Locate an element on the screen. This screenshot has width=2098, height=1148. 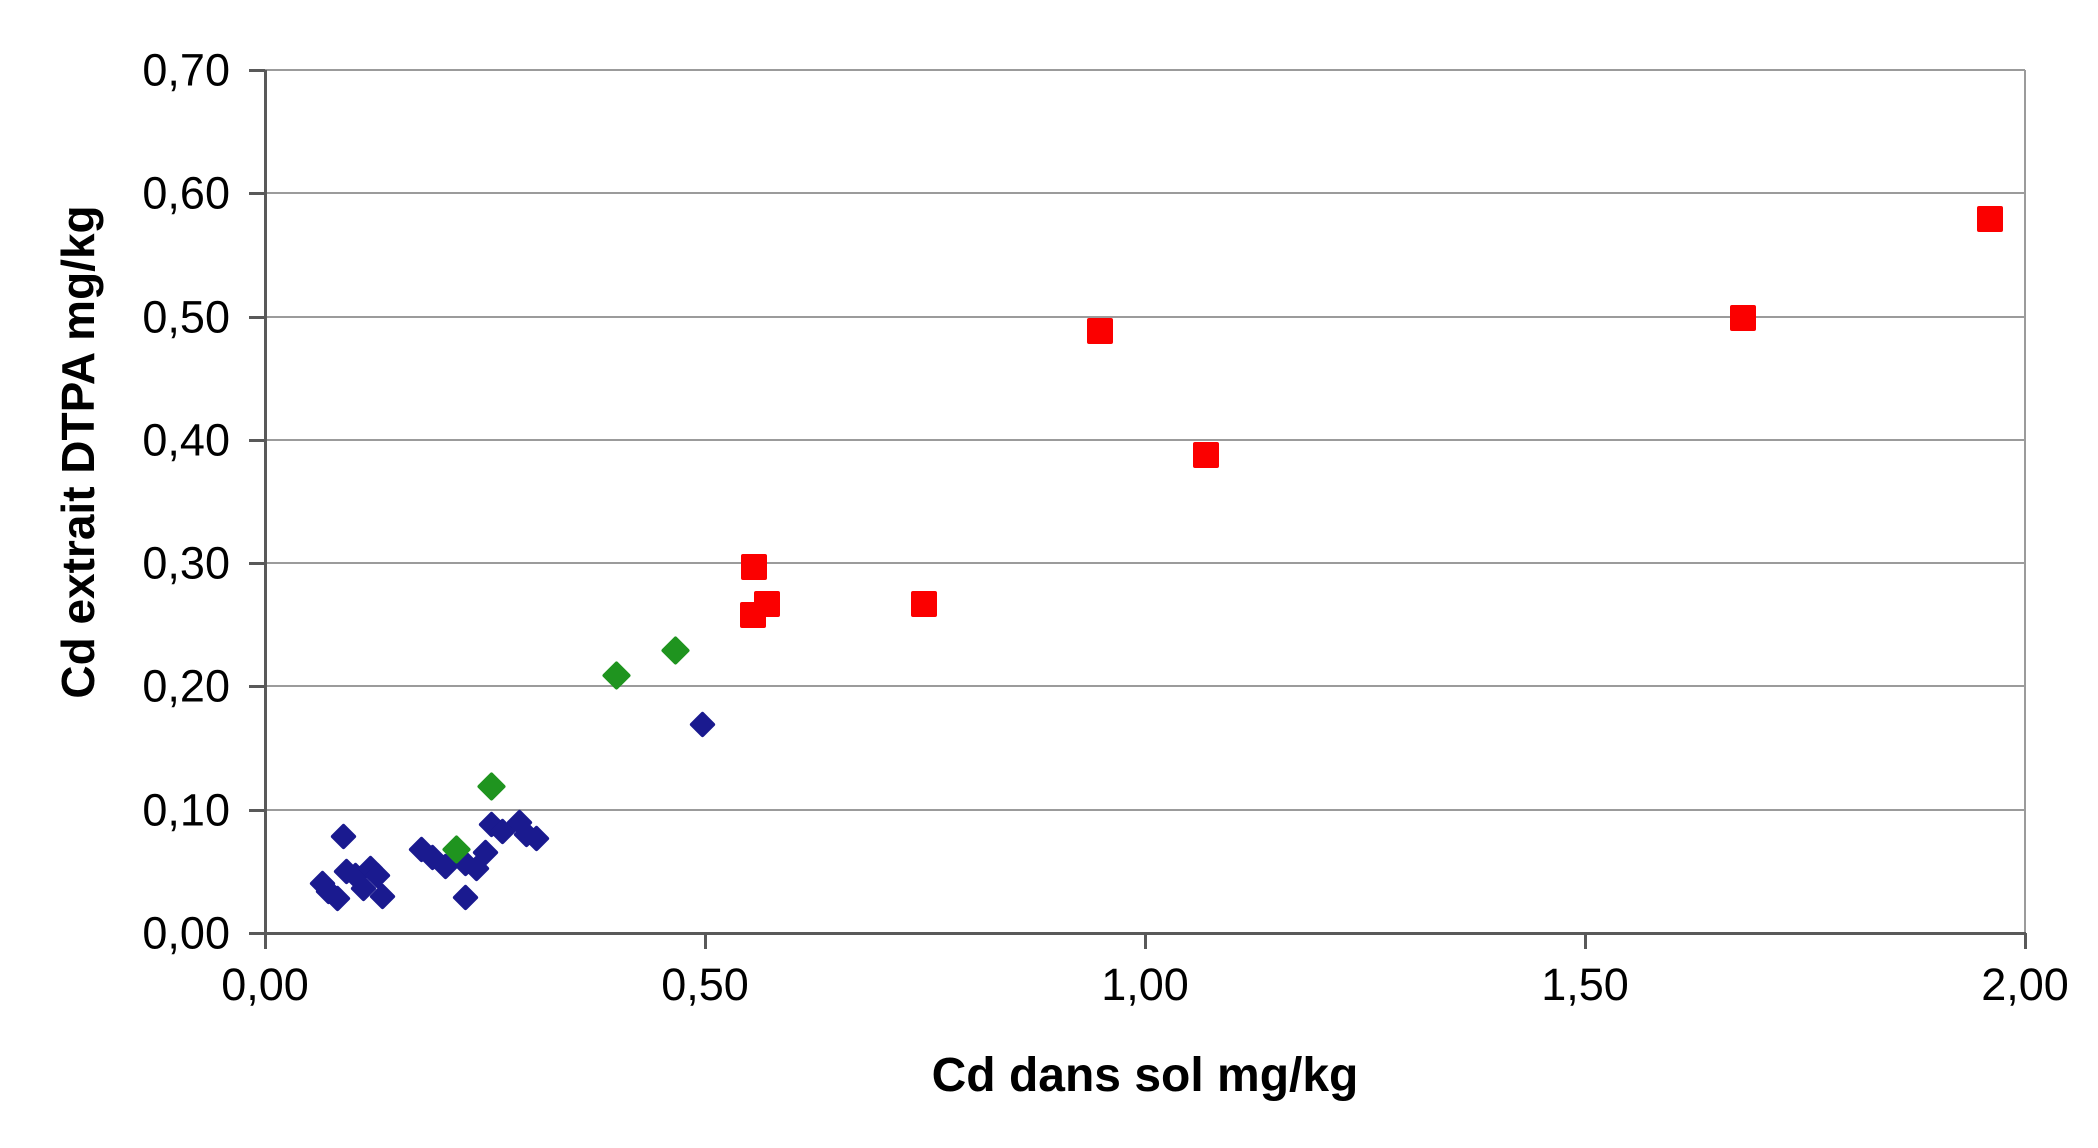
x-tick-label: 0,00 is located at coordinates (265, 984).